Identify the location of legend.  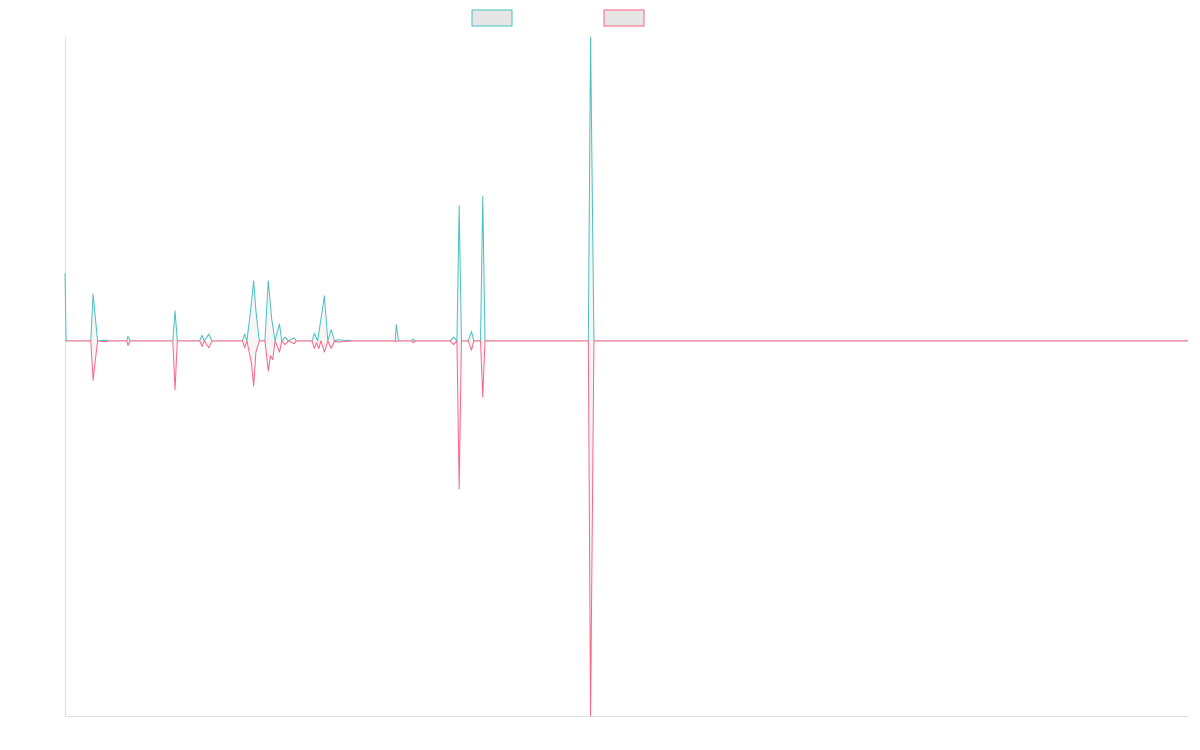
(558, 18).